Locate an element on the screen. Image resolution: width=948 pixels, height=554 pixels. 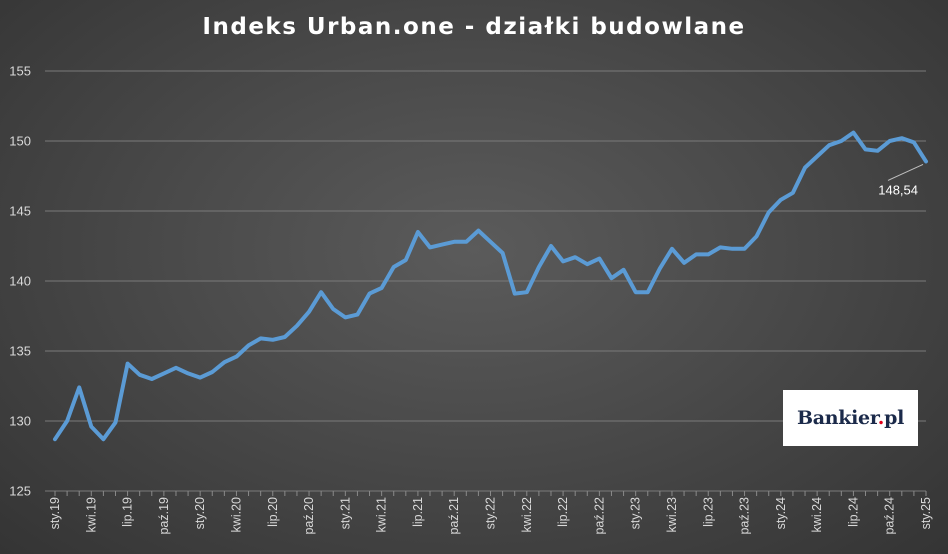
y-tick-label: 125 is located at coordinates (20, 491).